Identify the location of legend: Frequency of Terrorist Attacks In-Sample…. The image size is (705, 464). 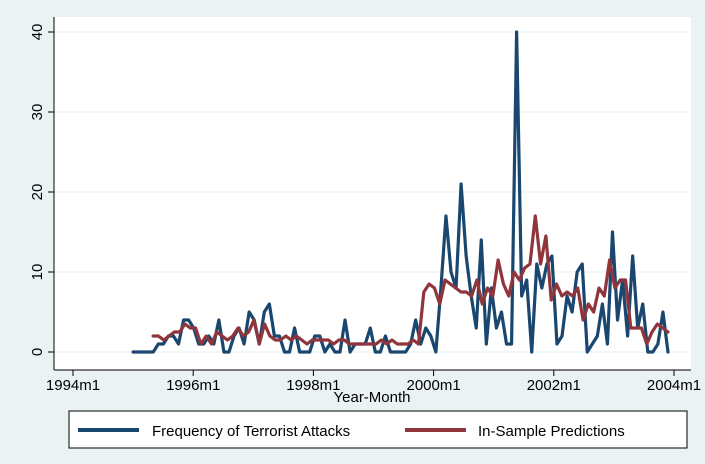
(378, 429).